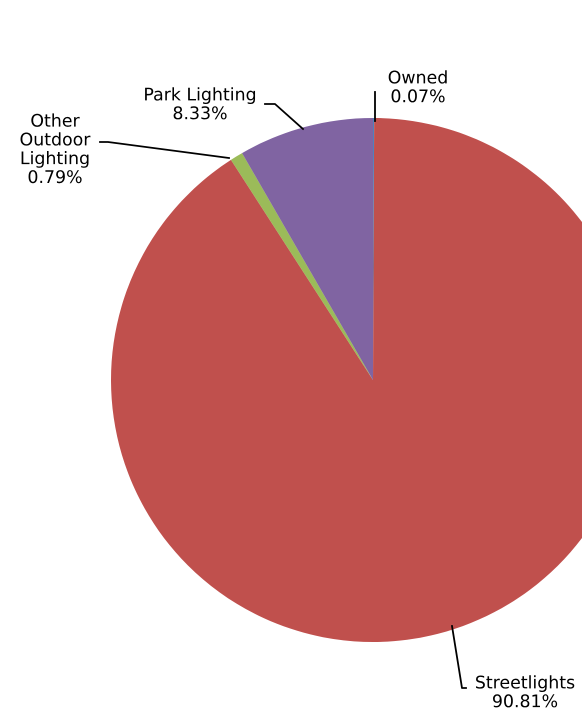  I want to click on slice-label: Streetlights, so click(525, 683).